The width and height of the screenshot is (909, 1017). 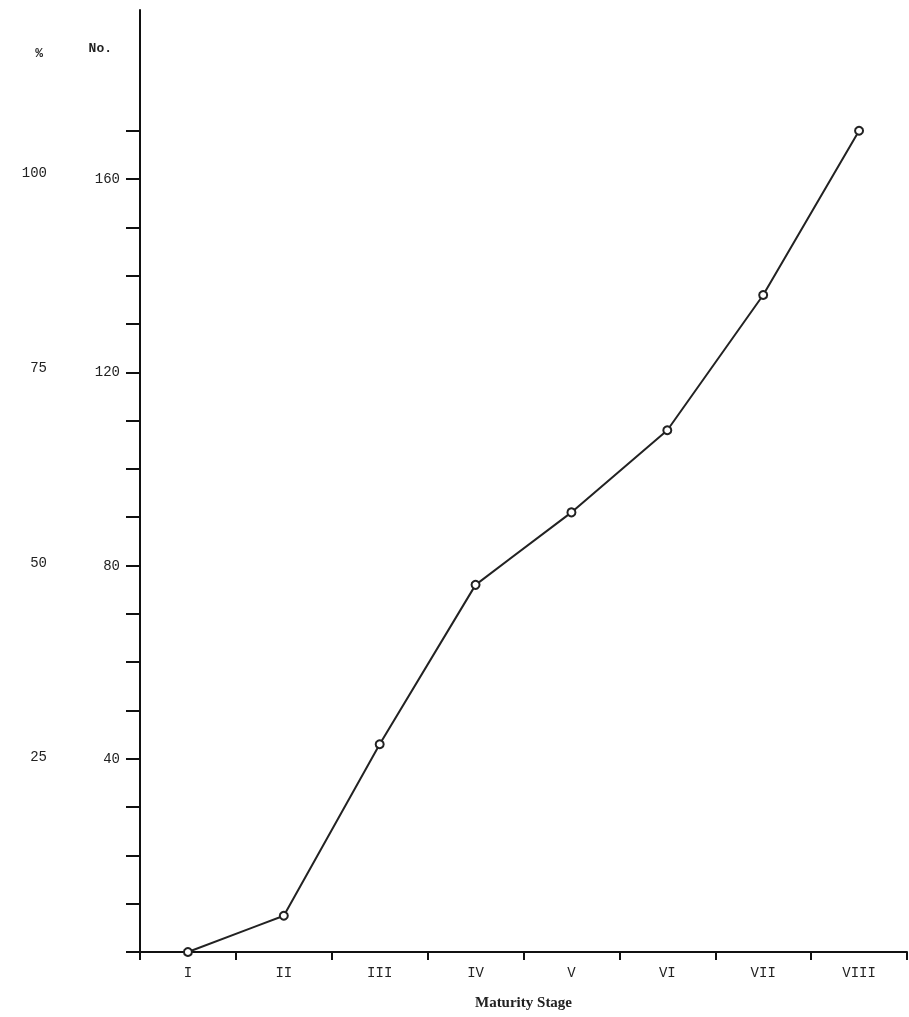 I want to click on x-tick-label: III, so click(x=380, y=973).